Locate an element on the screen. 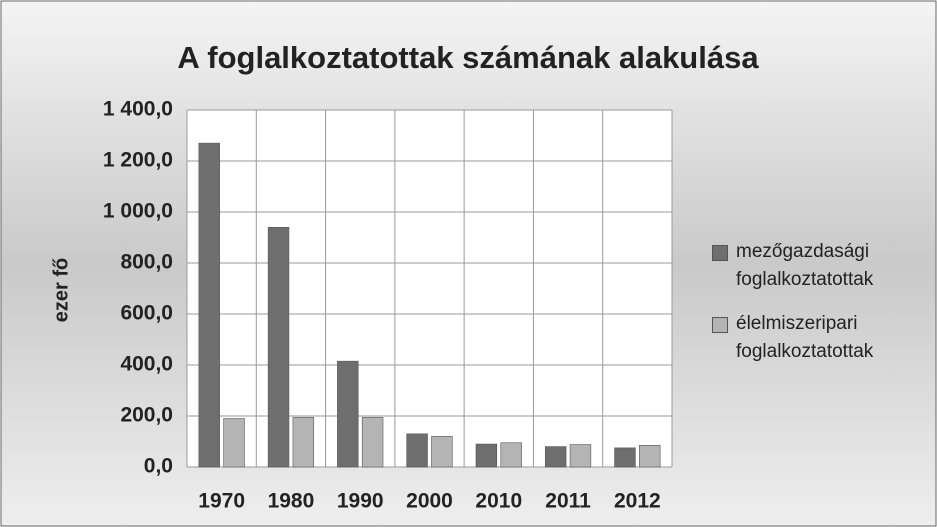 This screenshot has width=937, height=527. x-tick-label: 1970 is located at coordinates (221, 501).